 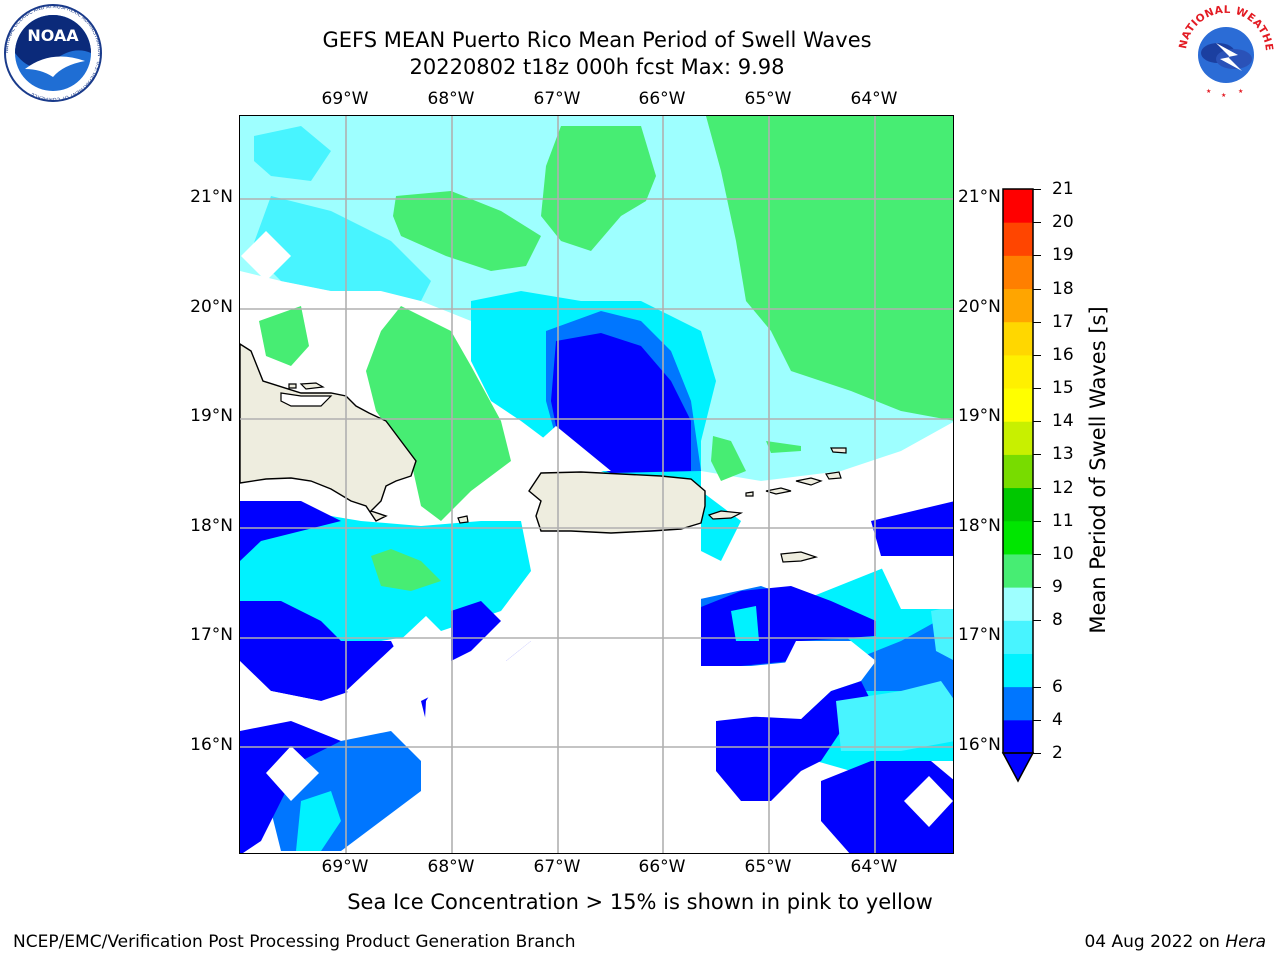 I want to click on lon-label-top: 68°W, so click(x=451, y=99).